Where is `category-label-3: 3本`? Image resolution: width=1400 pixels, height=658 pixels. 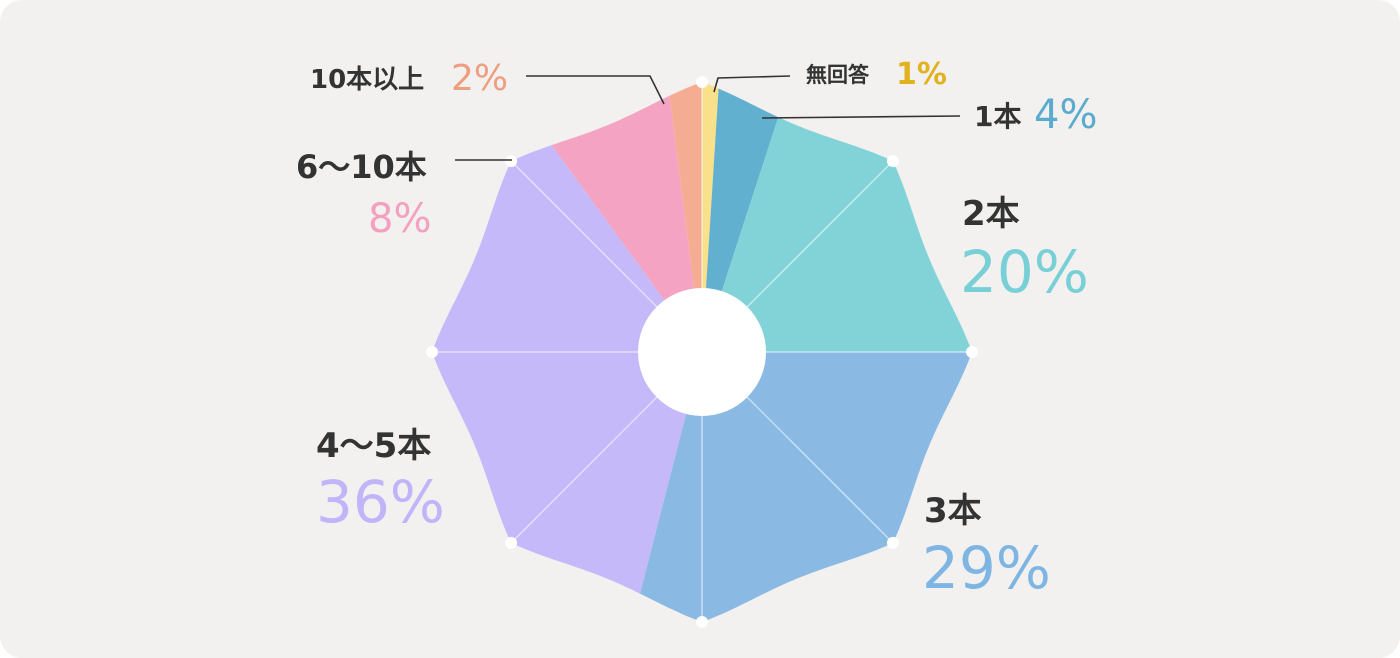 category-label-3: 3本 is located at coordinates (953, 511).